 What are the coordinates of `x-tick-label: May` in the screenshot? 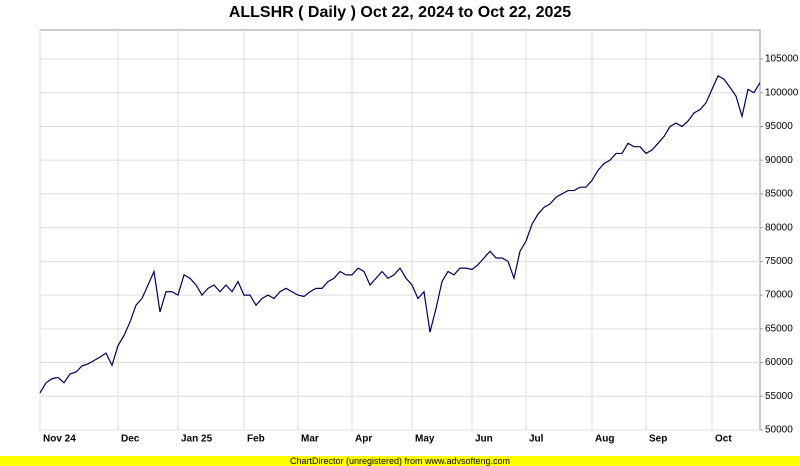 It's located at (425, 439).